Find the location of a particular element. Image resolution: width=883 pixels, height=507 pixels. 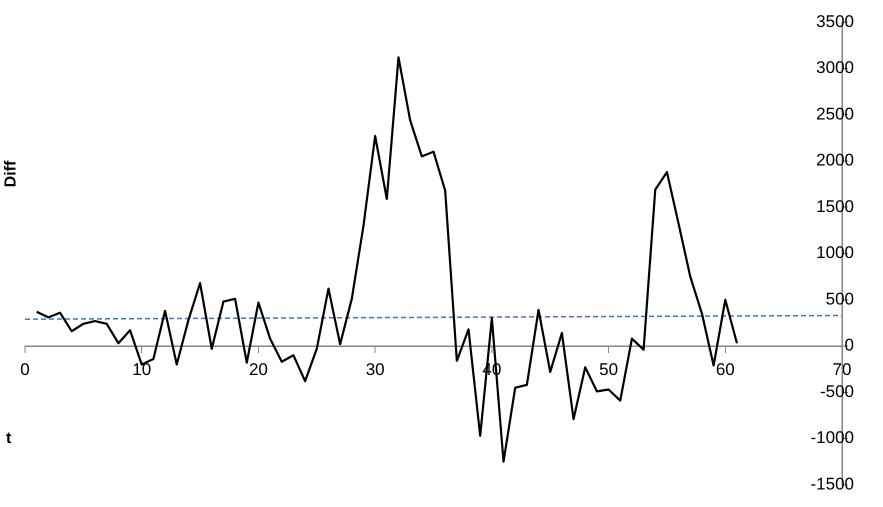

y-tick-label: -1000 is located at coordinates (832, 438).